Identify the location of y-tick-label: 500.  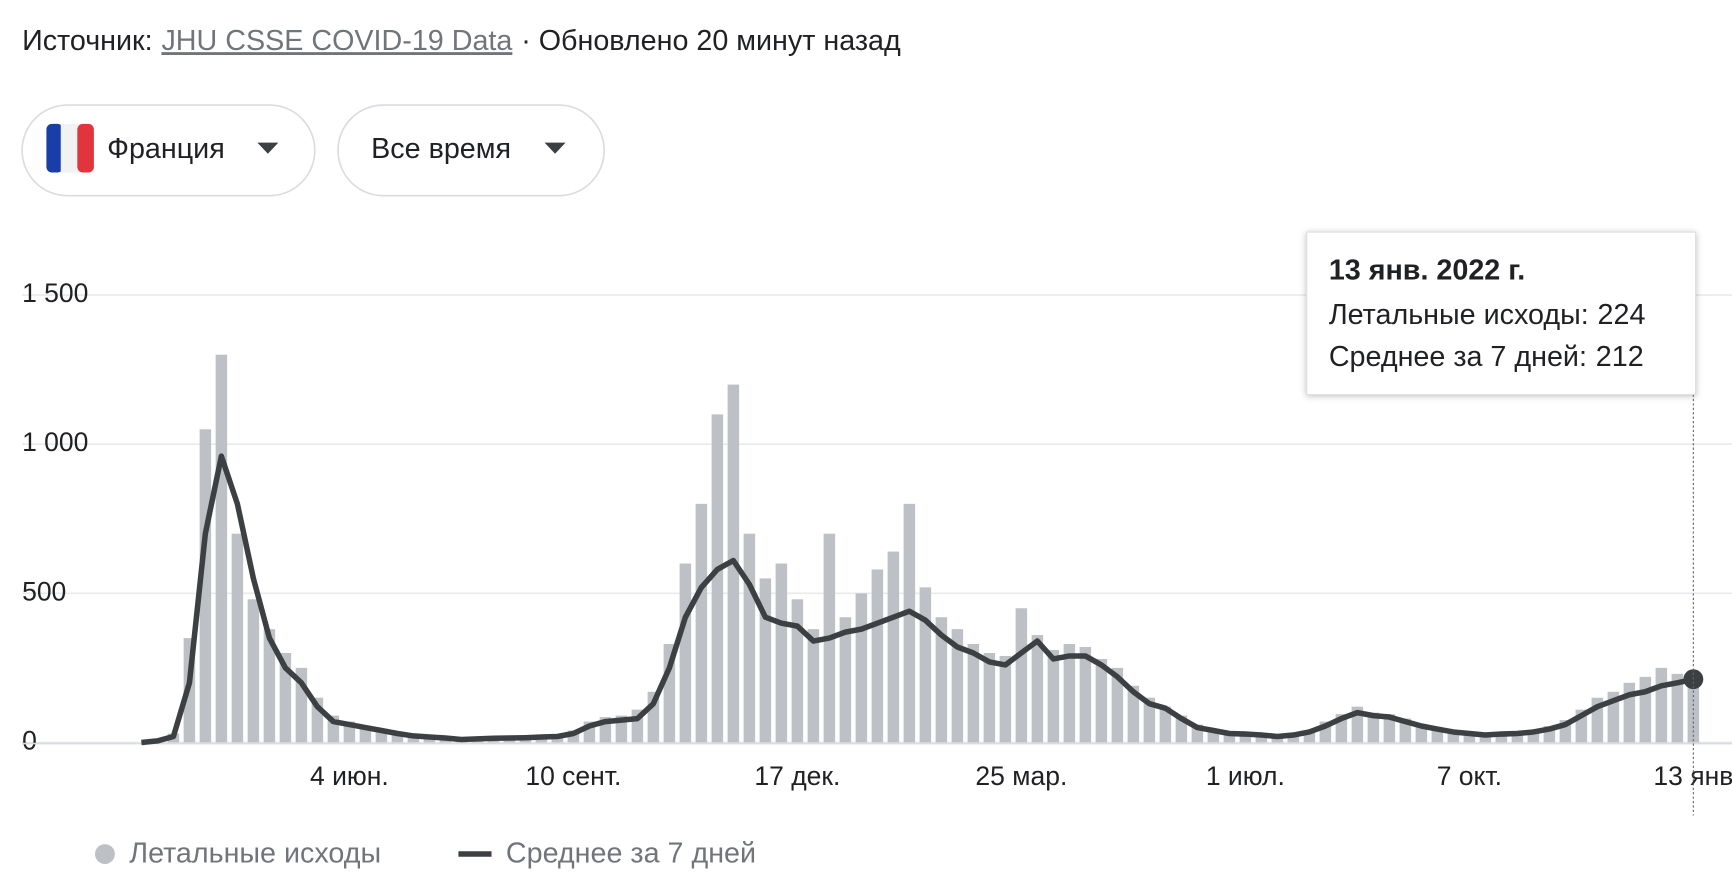
(44, 591).